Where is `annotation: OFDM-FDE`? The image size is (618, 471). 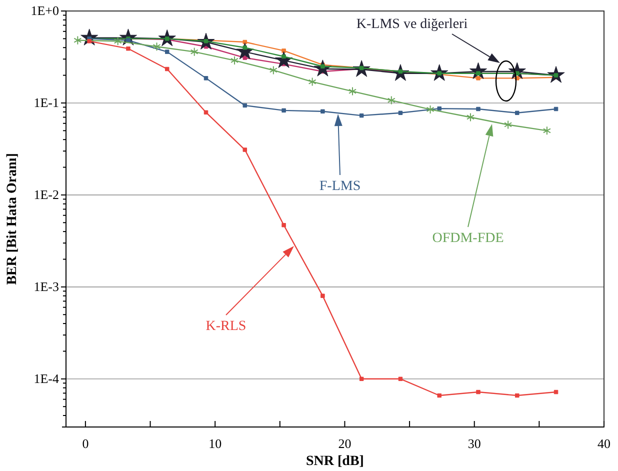 annotation: OFDM-FDE is located at coordinates (468, 238).